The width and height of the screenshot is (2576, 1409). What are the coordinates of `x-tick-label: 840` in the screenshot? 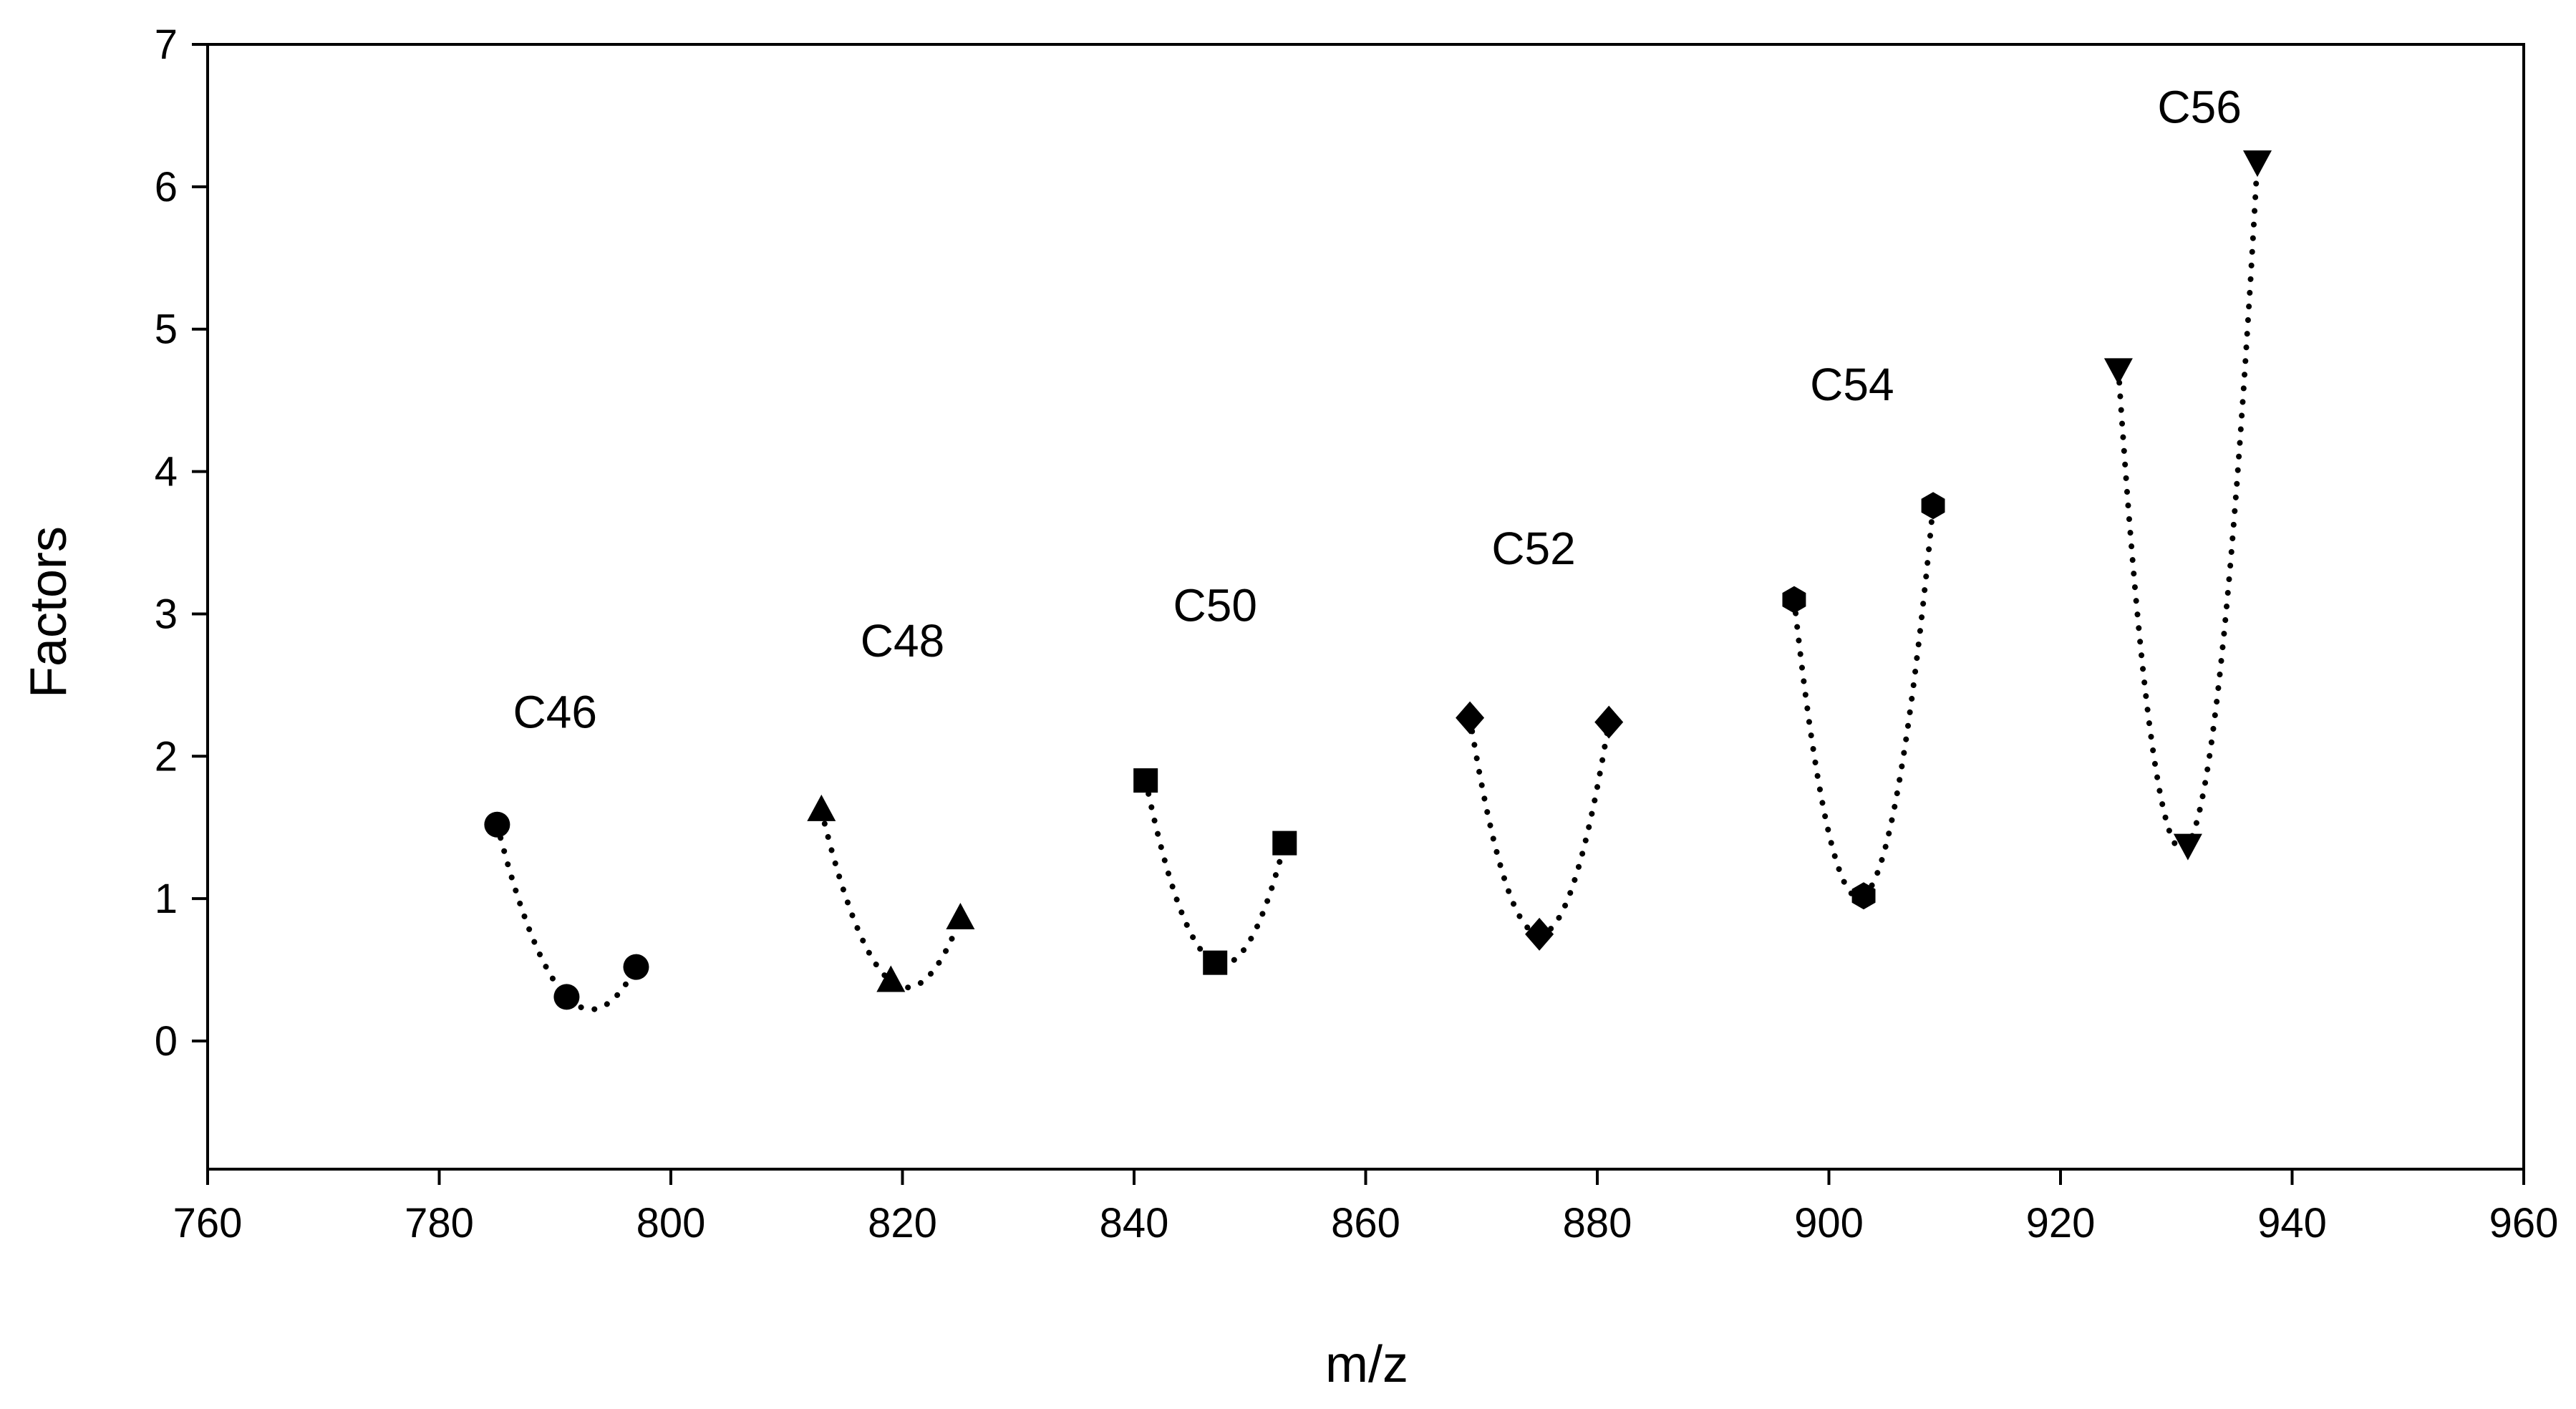 It's located at (1134, 1223).